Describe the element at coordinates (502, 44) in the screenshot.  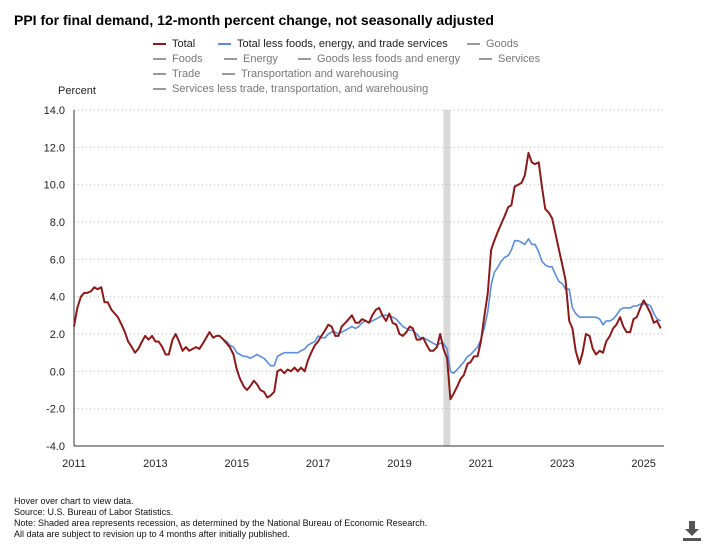
I see `legend-label: Goods` at that location.